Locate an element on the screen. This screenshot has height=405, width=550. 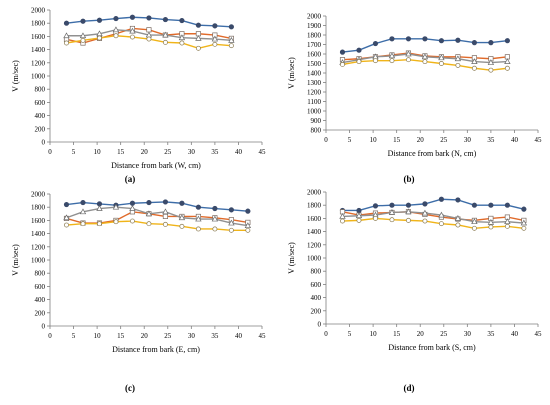
data-point-orange is located at coordinates (149, 30).